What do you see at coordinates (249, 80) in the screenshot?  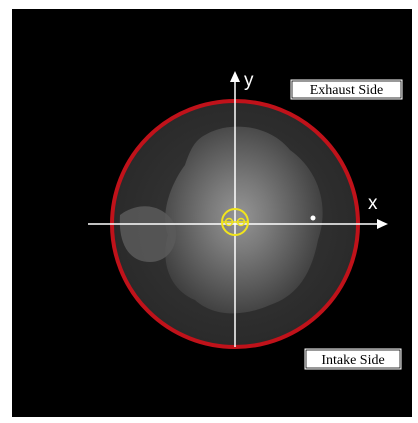 I see `y-axis-label: y` at bounding box center [249, 80].